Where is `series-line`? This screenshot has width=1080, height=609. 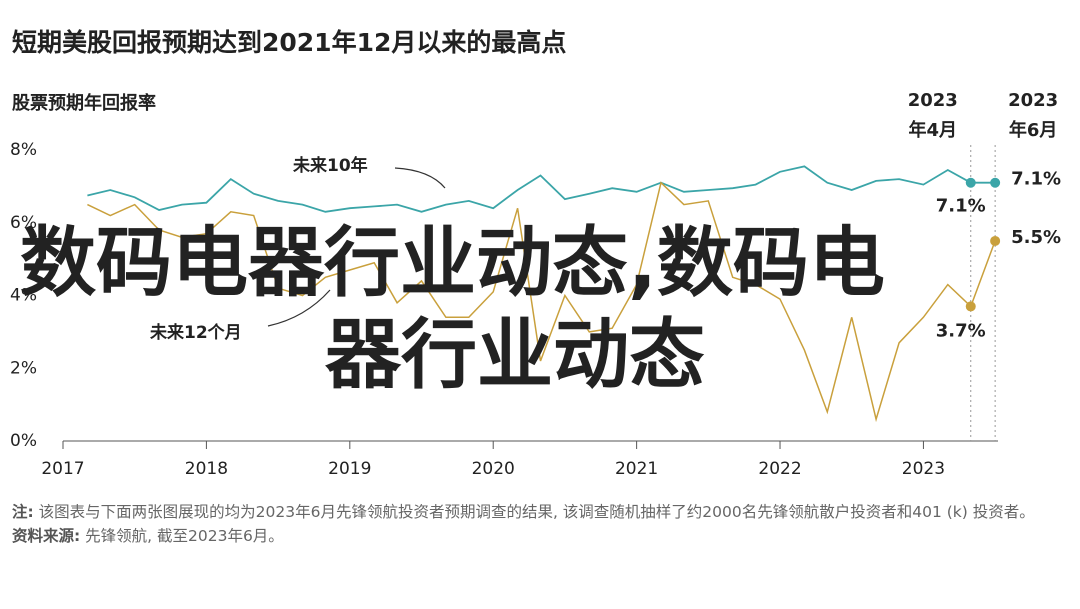
series-line is located at coordinates (541, 189).